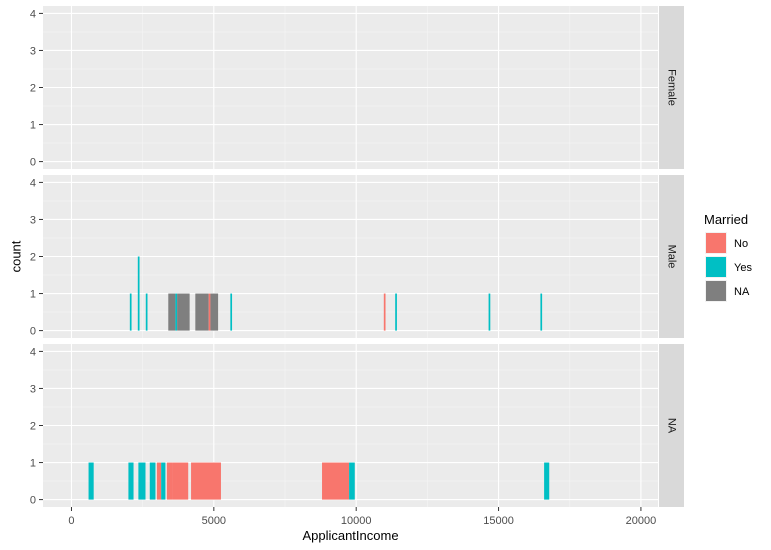  What do you see at coordinates (743, 268) in the screenshot?
I see `legend-label: Yes` at bounding box center [743, 268].